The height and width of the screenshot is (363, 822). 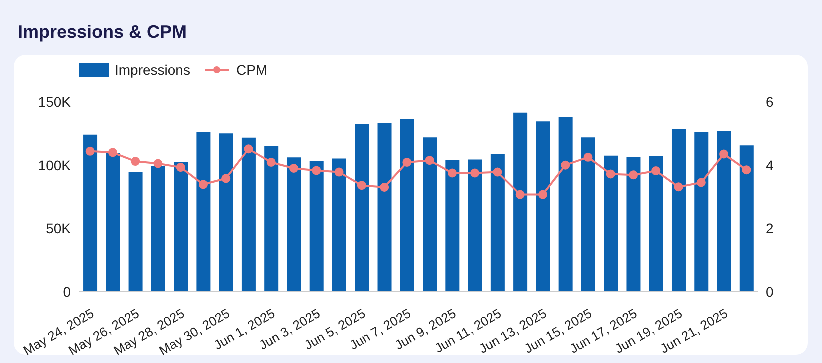 I want to click on y-tick-label: 0, so click(x=67, y=292).